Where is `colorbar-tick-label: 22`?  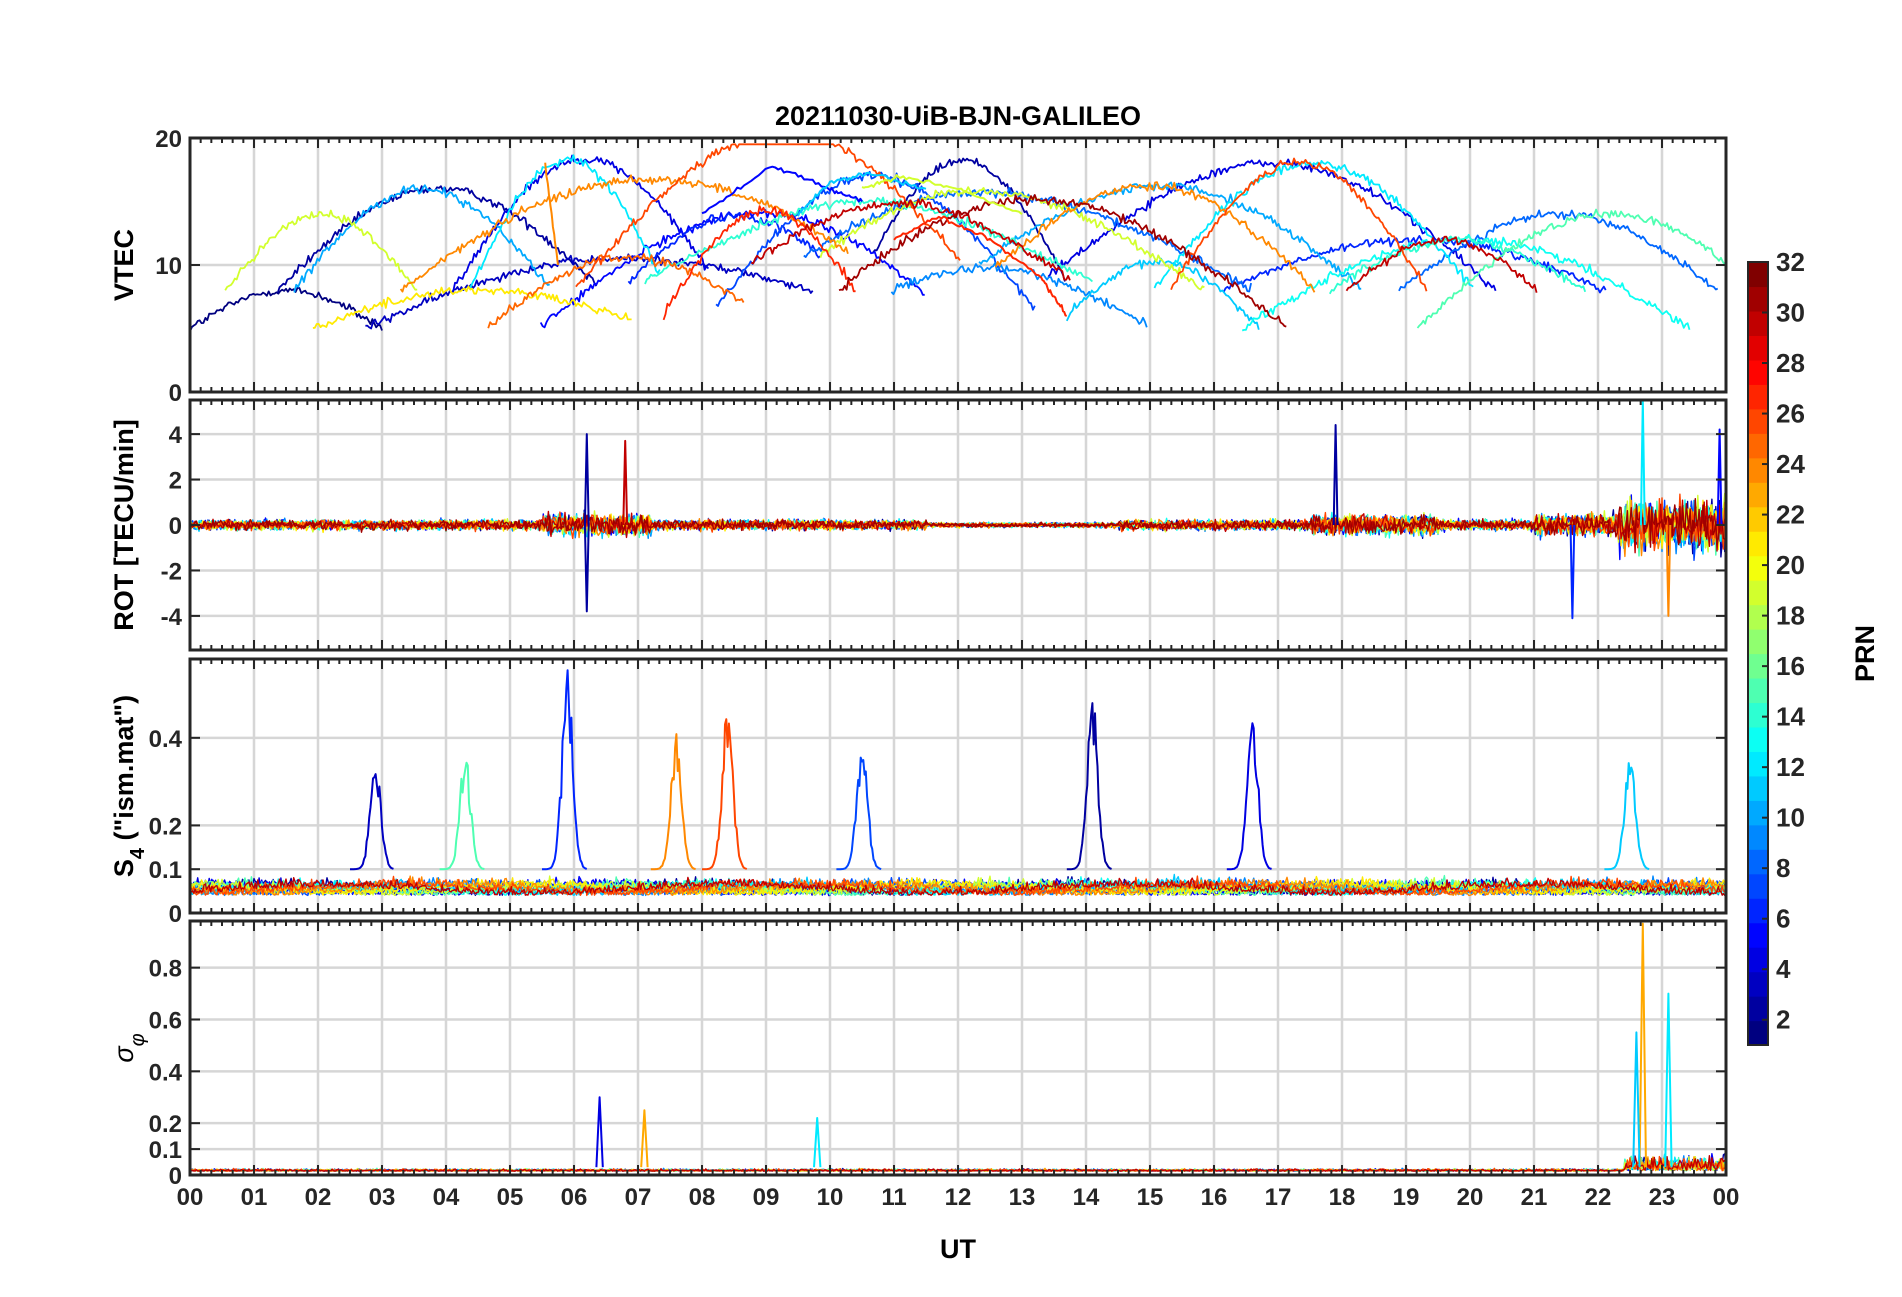
colorbar-tick-label: 22 is located at coordinates (1790, 515).